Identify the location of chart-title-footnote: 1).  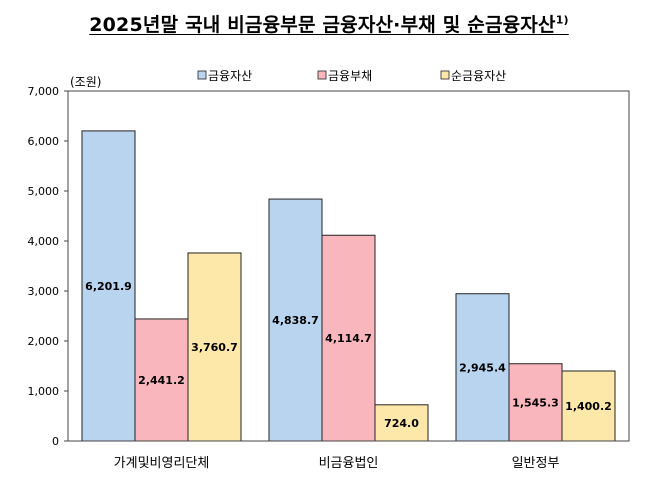
(562, 20).